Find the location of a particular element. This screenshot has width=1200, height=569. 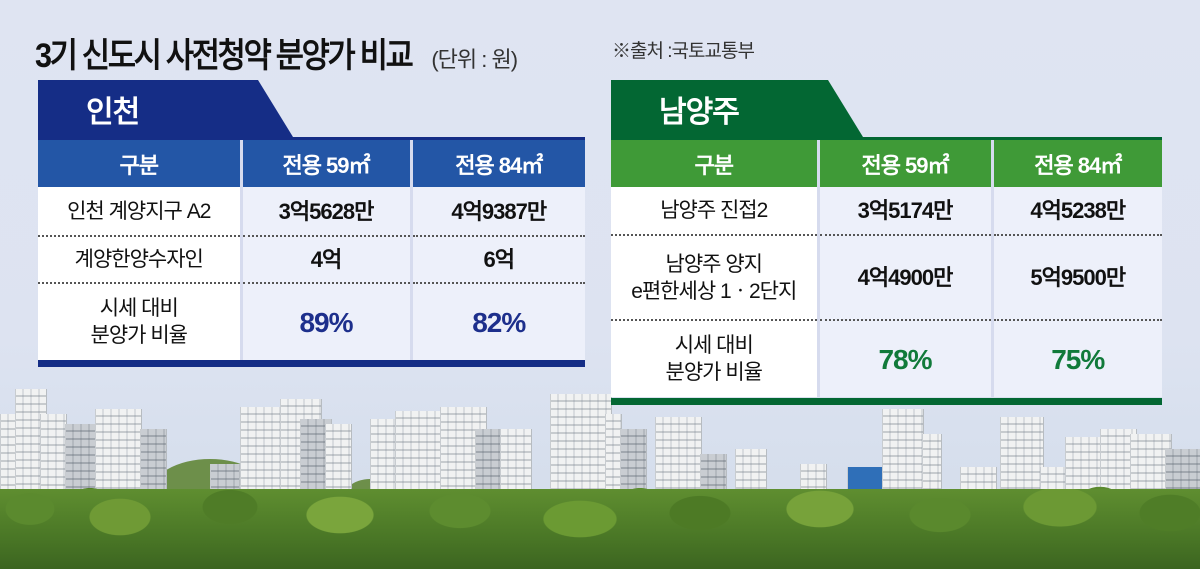

page-title: 3기 신도시 사전청약 분양가 비교 is located at coordinates (224, 56).